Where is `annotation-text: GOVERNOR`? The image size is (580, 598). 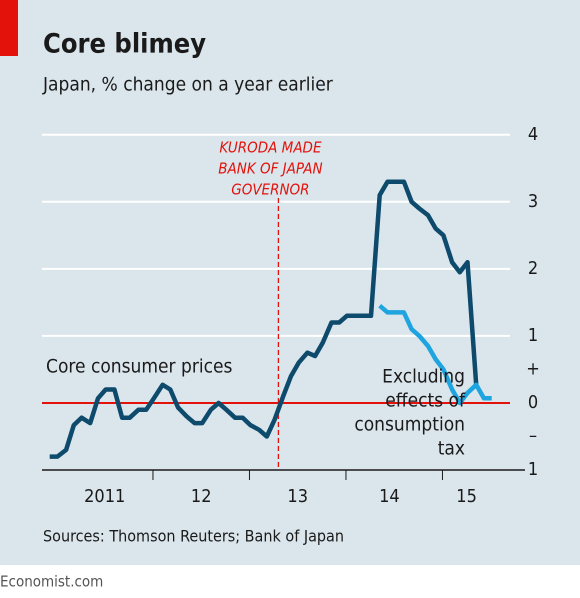
annotation-text: GOVERNOR is located at coordinates (270, 190).